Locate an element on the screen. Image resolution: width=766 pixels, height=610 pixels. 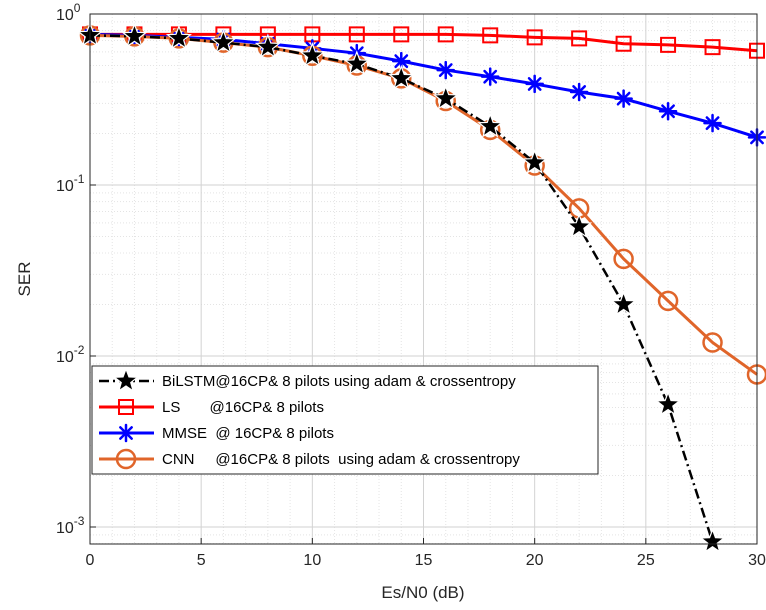
legend-marker-asterisk is located at coordinates (126, 433).